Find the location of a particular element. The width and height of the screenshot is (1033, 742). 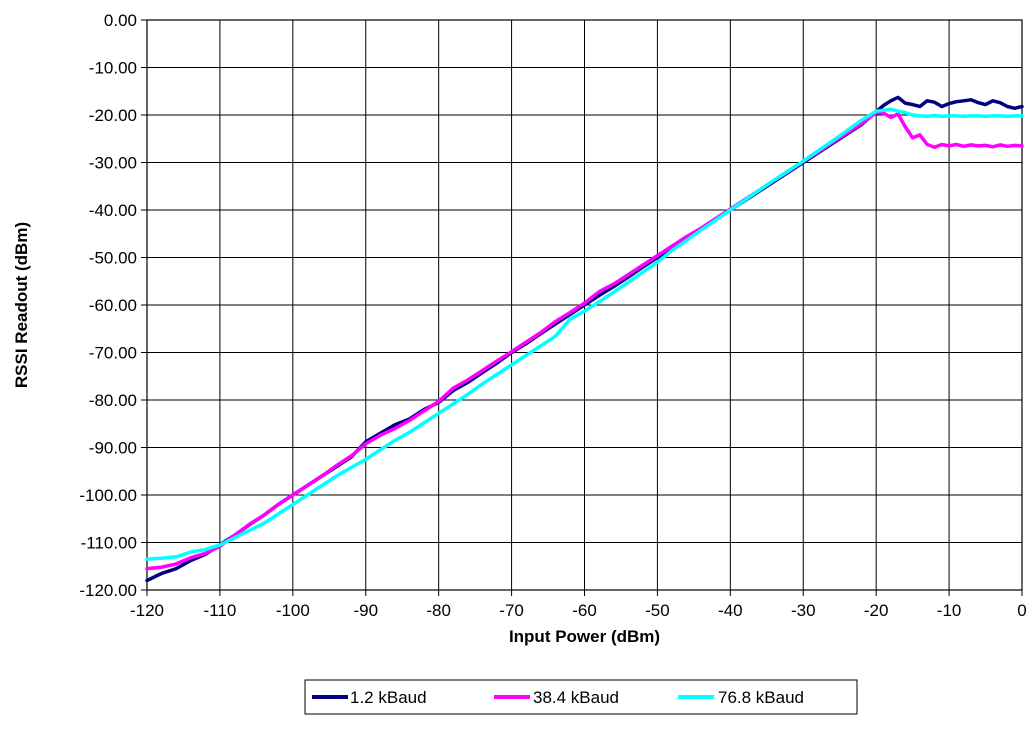

legend-label-38-4-kbaud: 38.4 kBaud is located at coordinates (576, 697).